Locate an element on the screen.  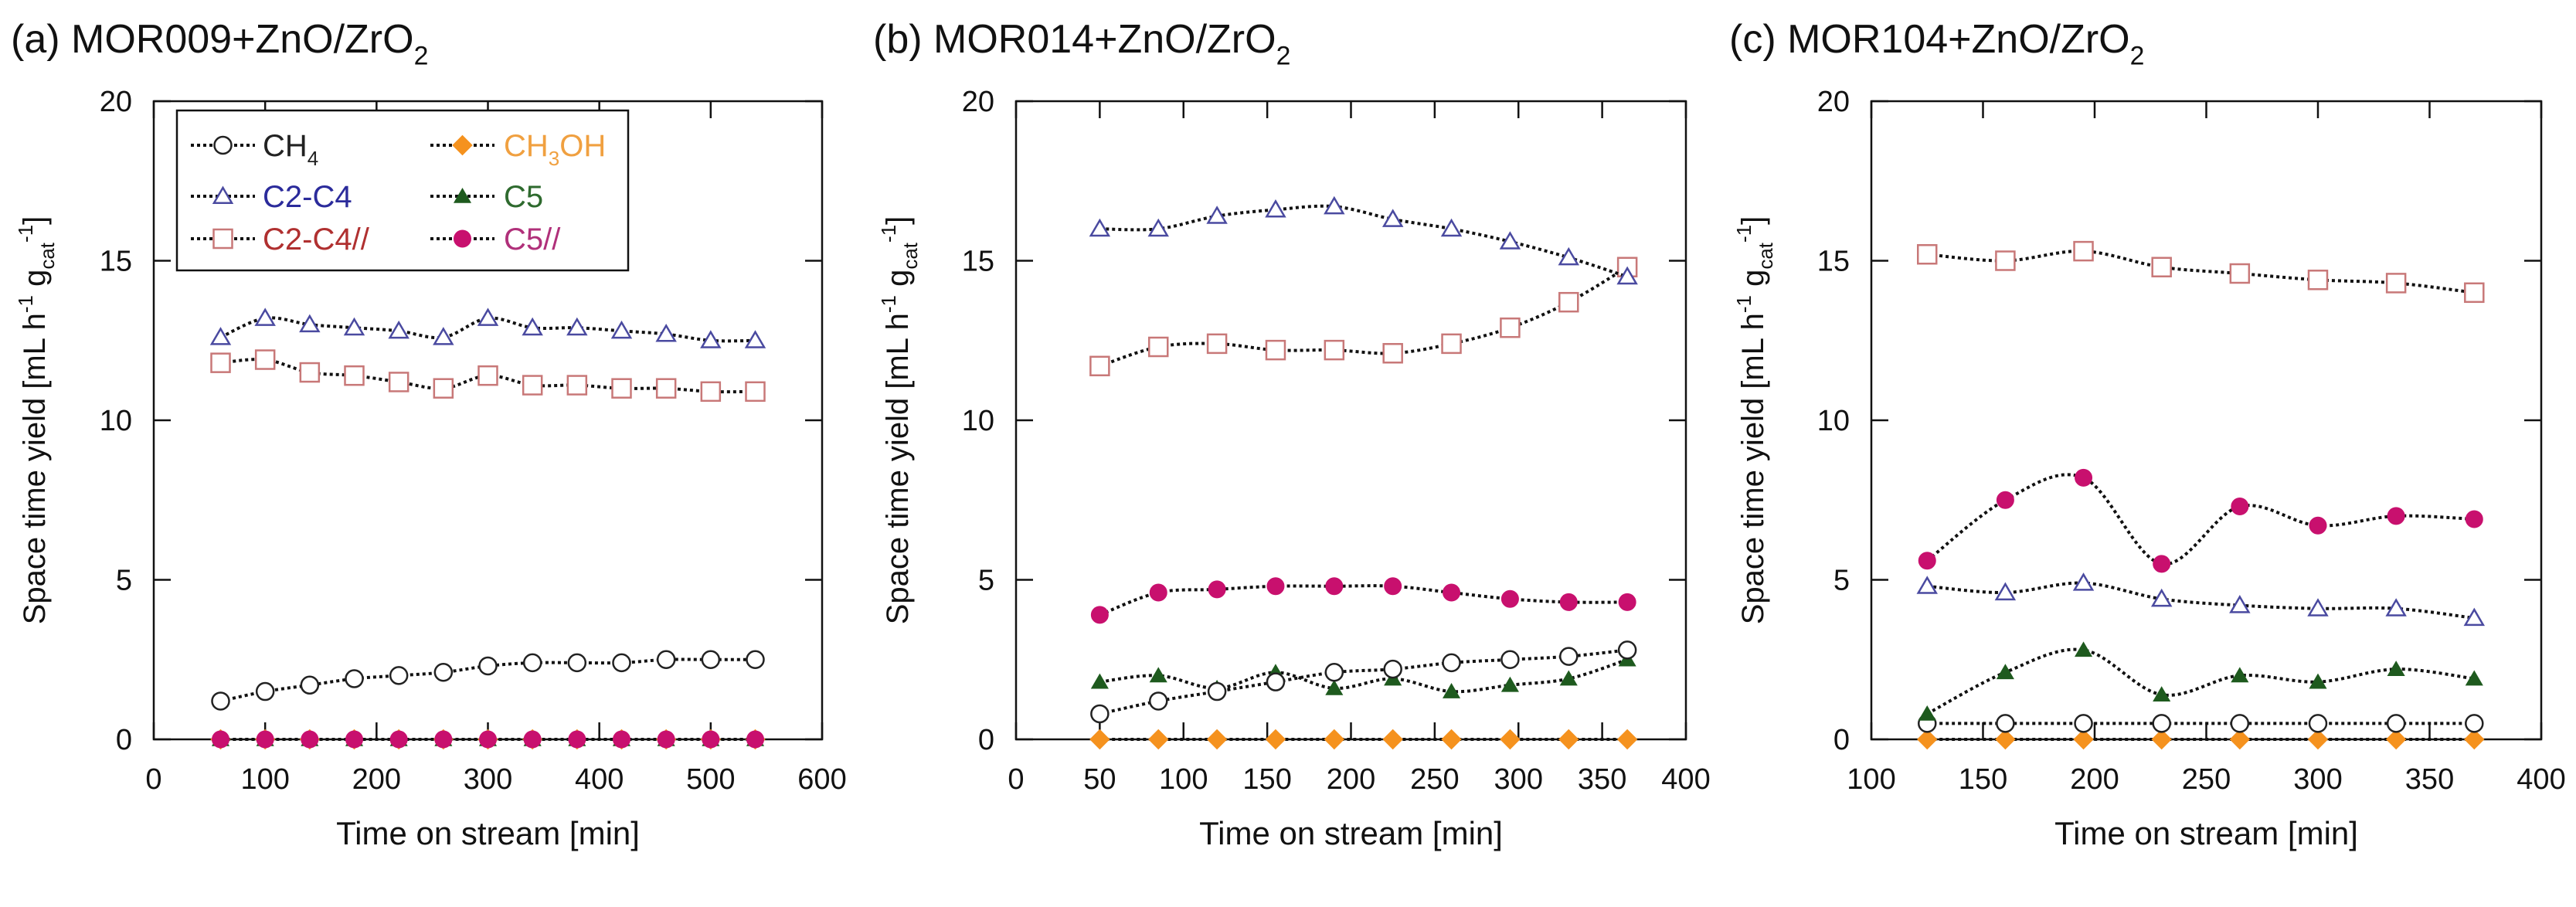
panel-title-part: (a) MOR009+ZnO/ZrO is located at coordinates (212, 39).